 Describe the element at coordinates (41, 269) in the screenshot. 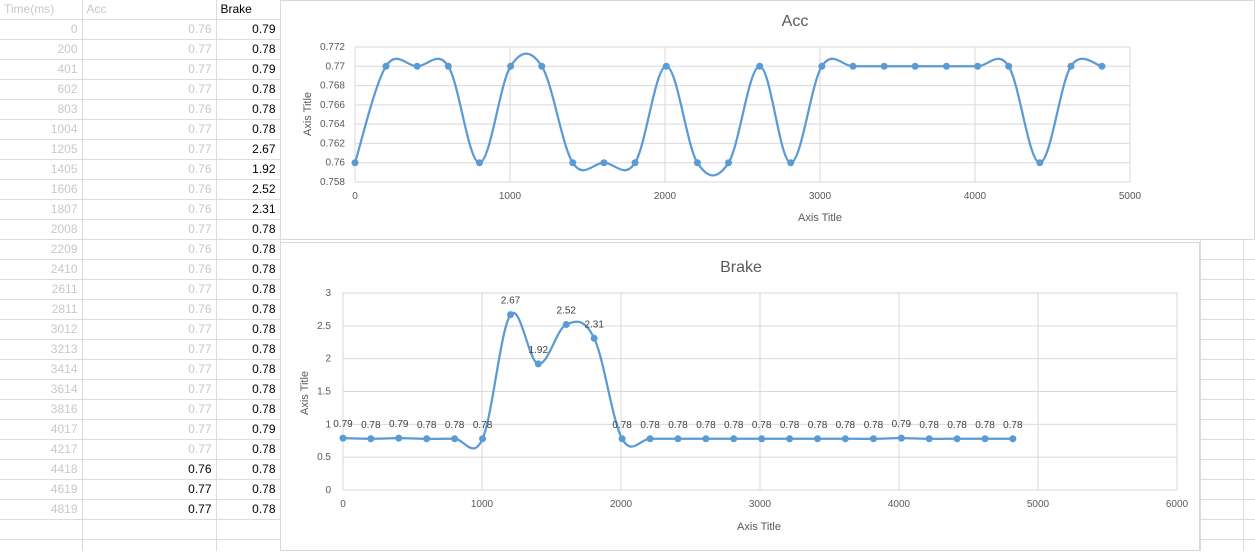

I see `time-cell: 2410` at that location.